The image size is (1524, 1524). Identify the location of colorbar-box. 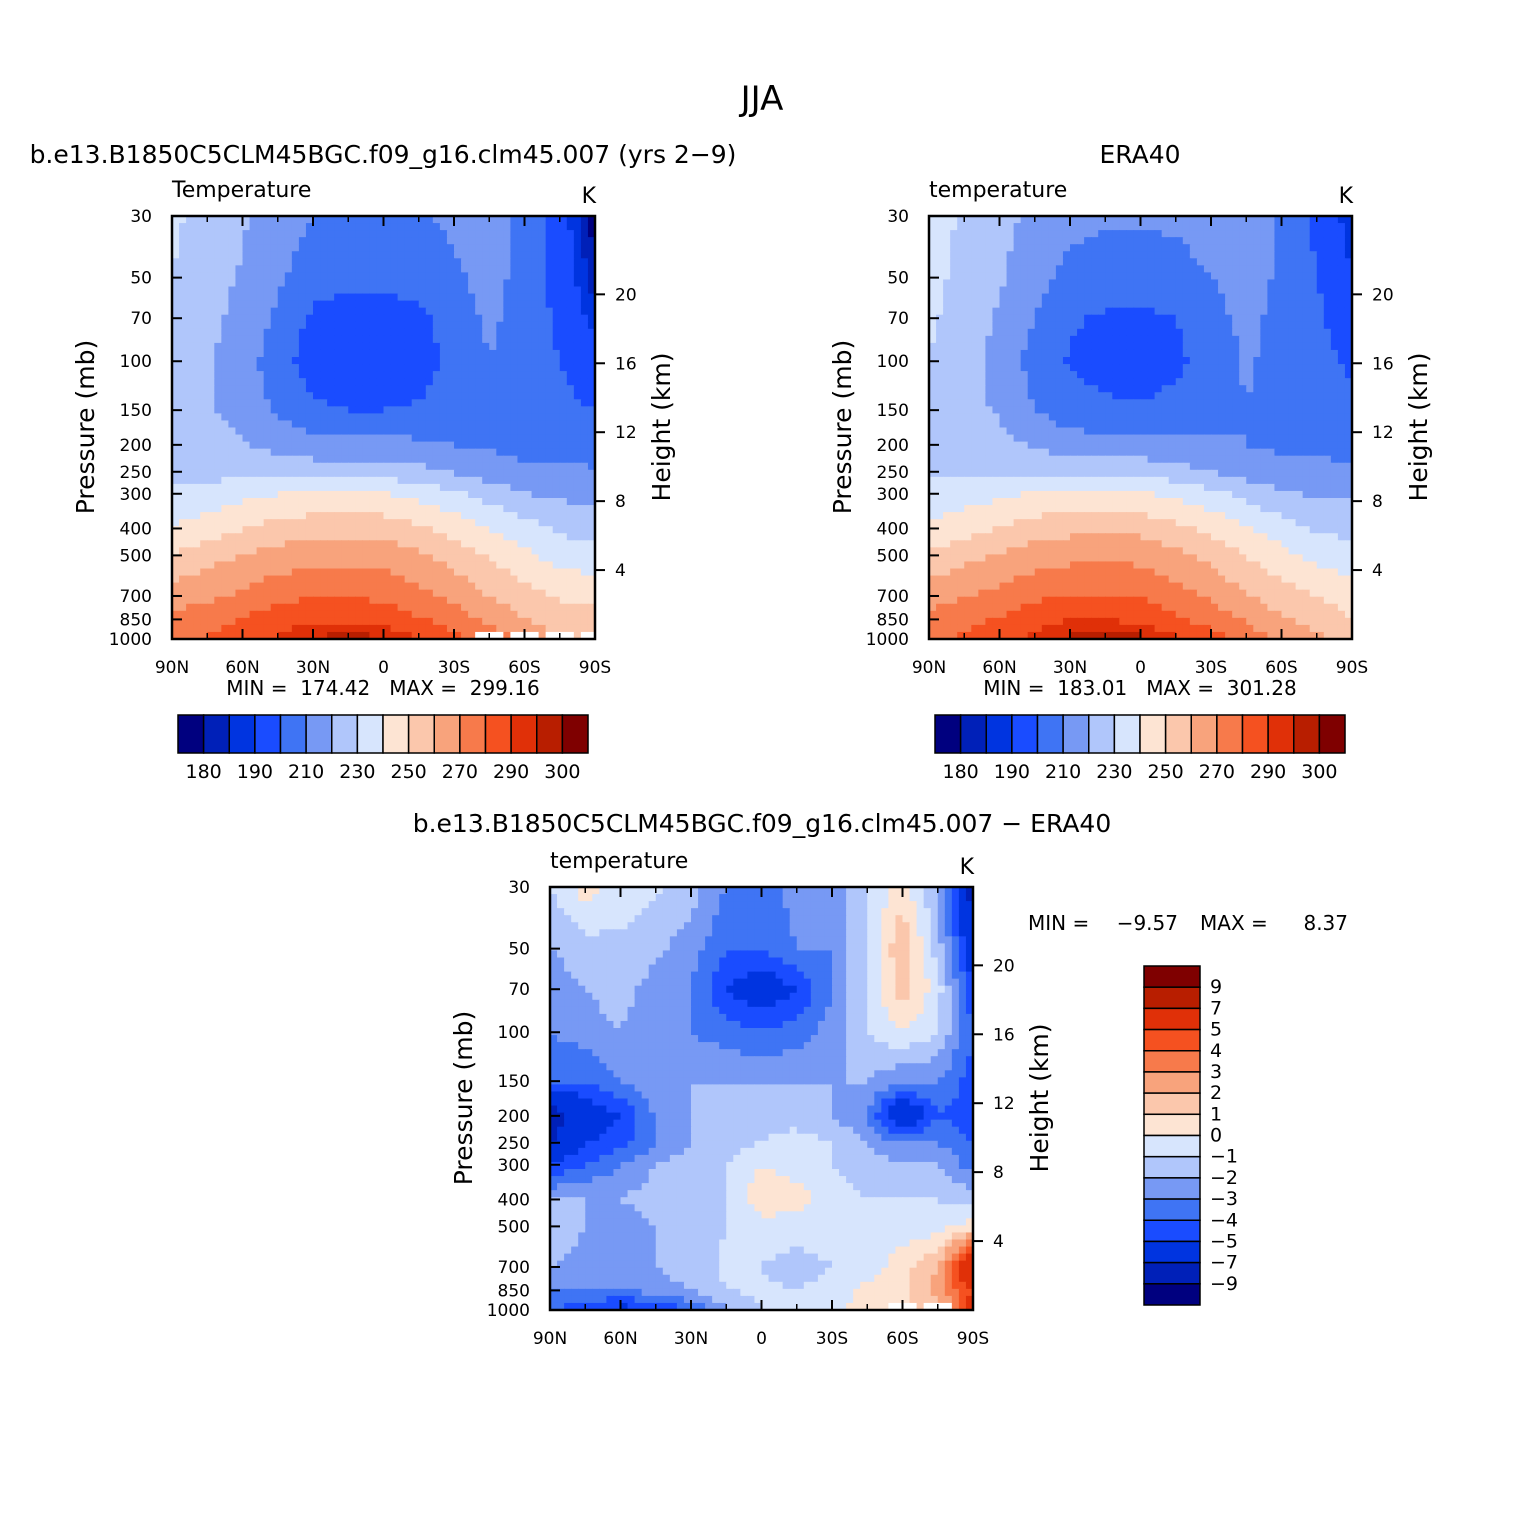
(319, 734).